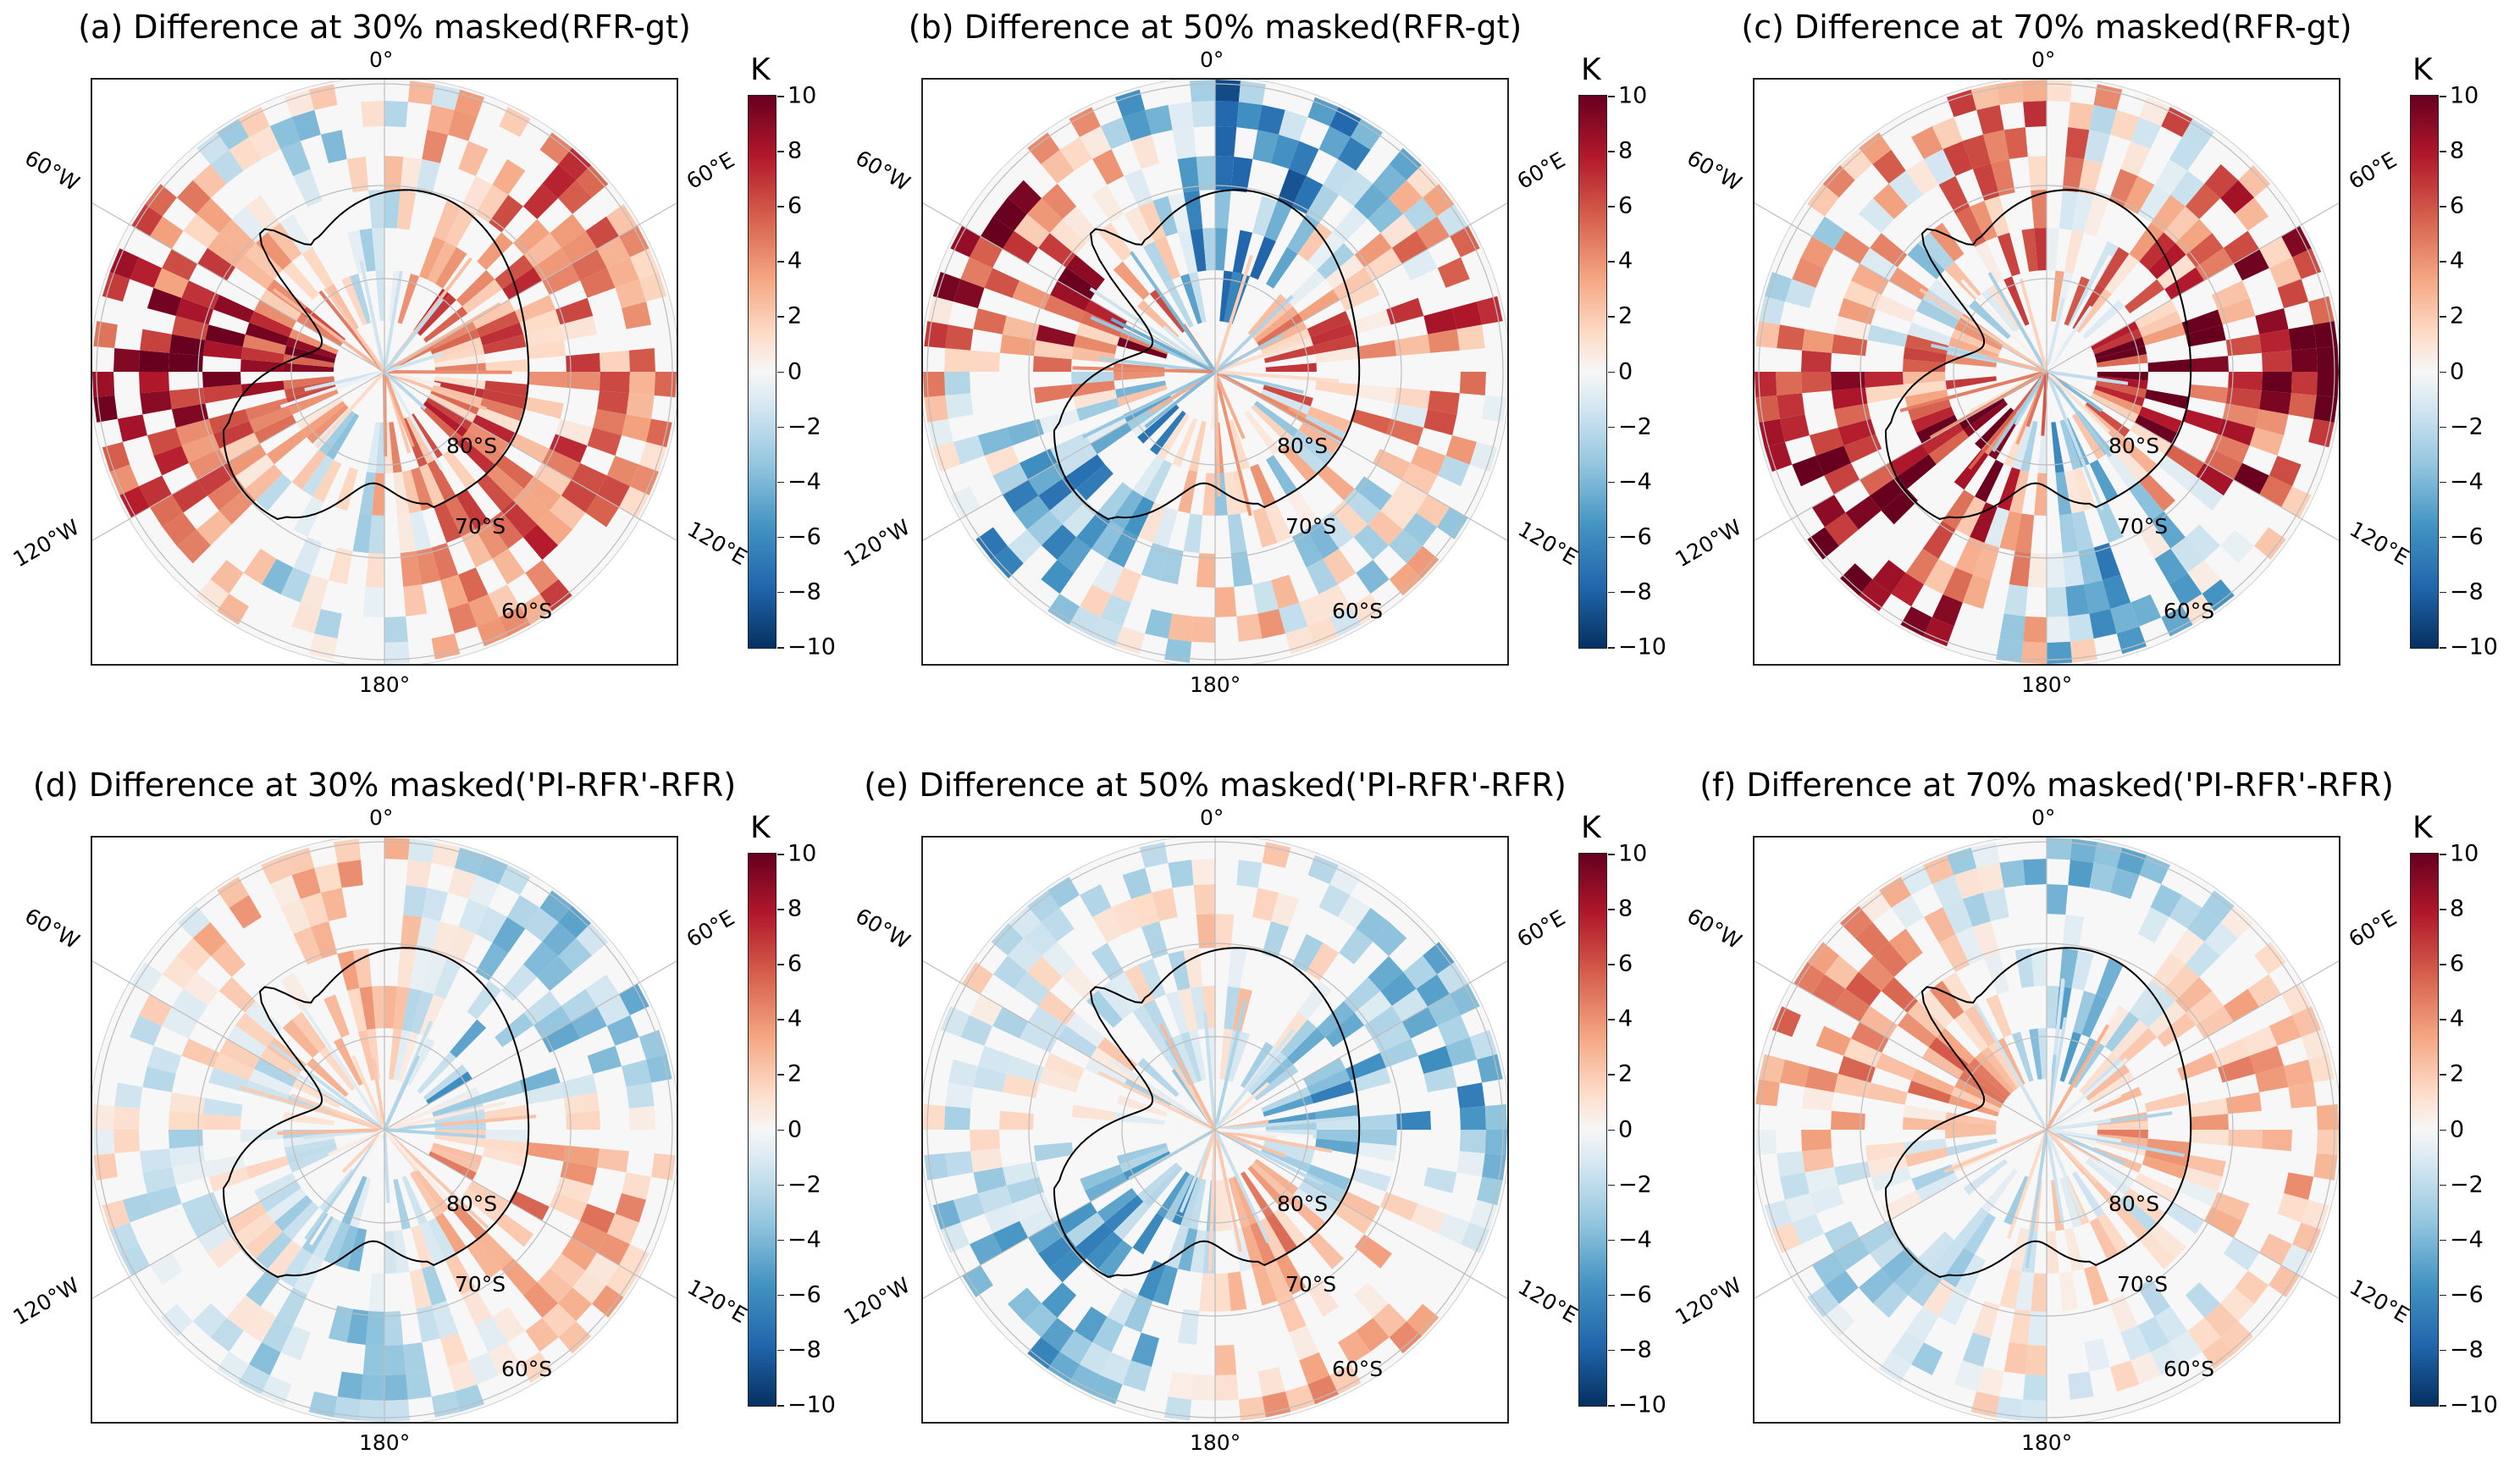  I want to click on colorbar-unit: K, so click(2423, 70).